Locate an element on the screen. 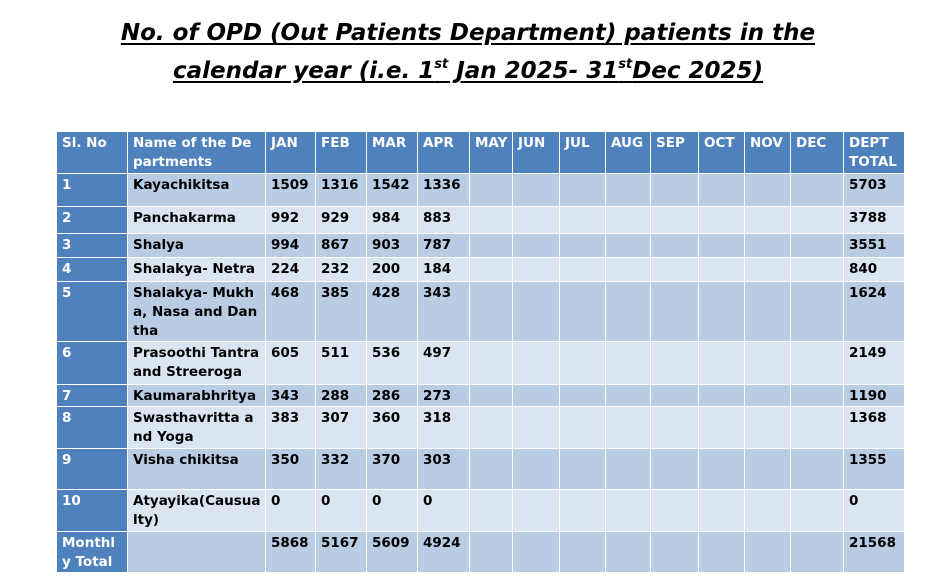 The width and height of the screenshot is (936, 579). column-header: DEC is located at coordinates (817, 152).